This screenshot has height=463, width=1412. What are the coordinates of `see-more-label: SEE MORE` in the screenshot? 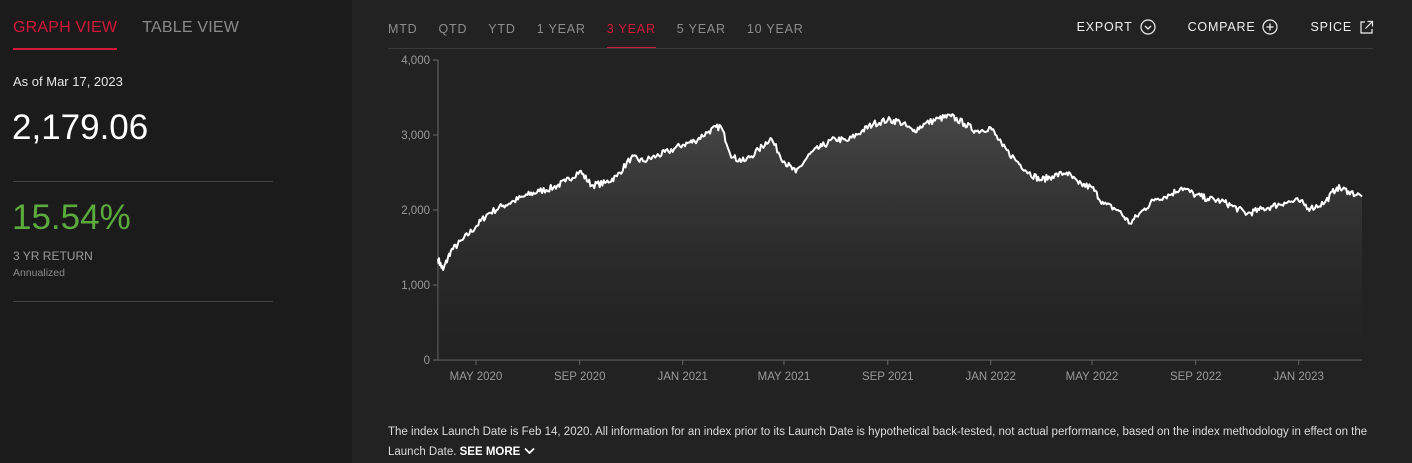 It's located at (490, 452).